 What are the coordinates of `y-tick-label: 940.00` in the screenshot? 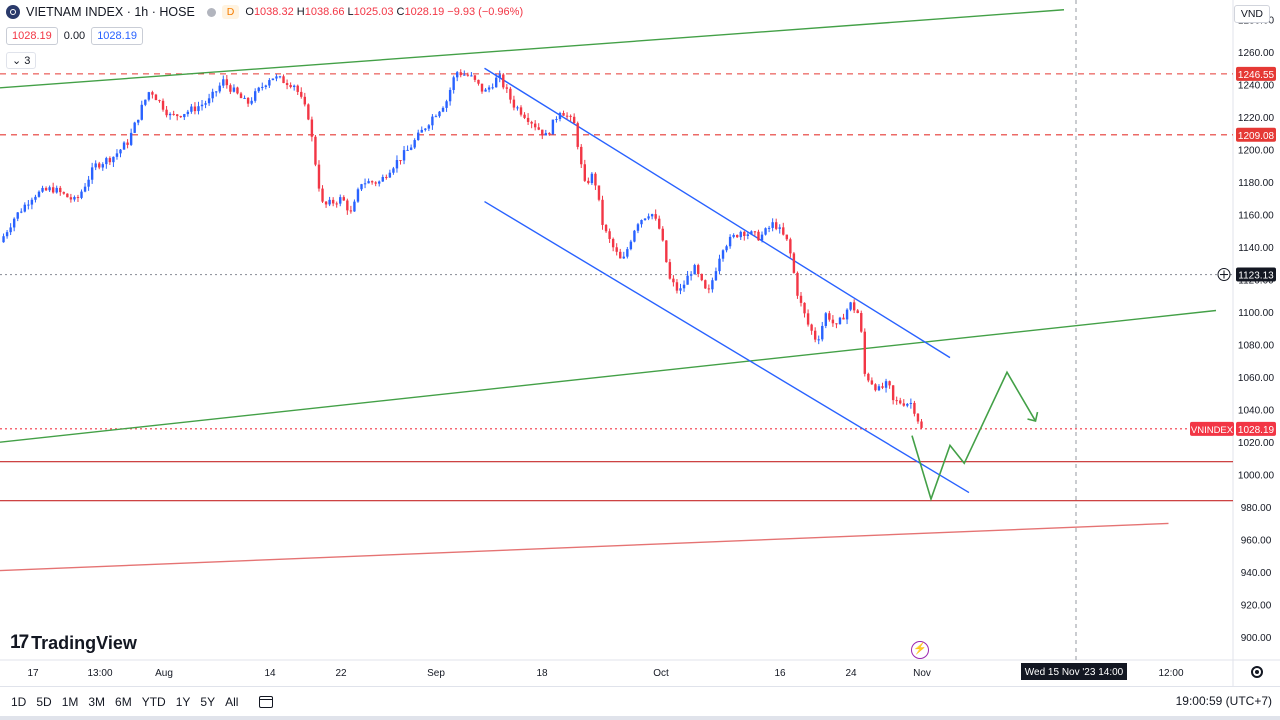 It's located at (1256, 573).